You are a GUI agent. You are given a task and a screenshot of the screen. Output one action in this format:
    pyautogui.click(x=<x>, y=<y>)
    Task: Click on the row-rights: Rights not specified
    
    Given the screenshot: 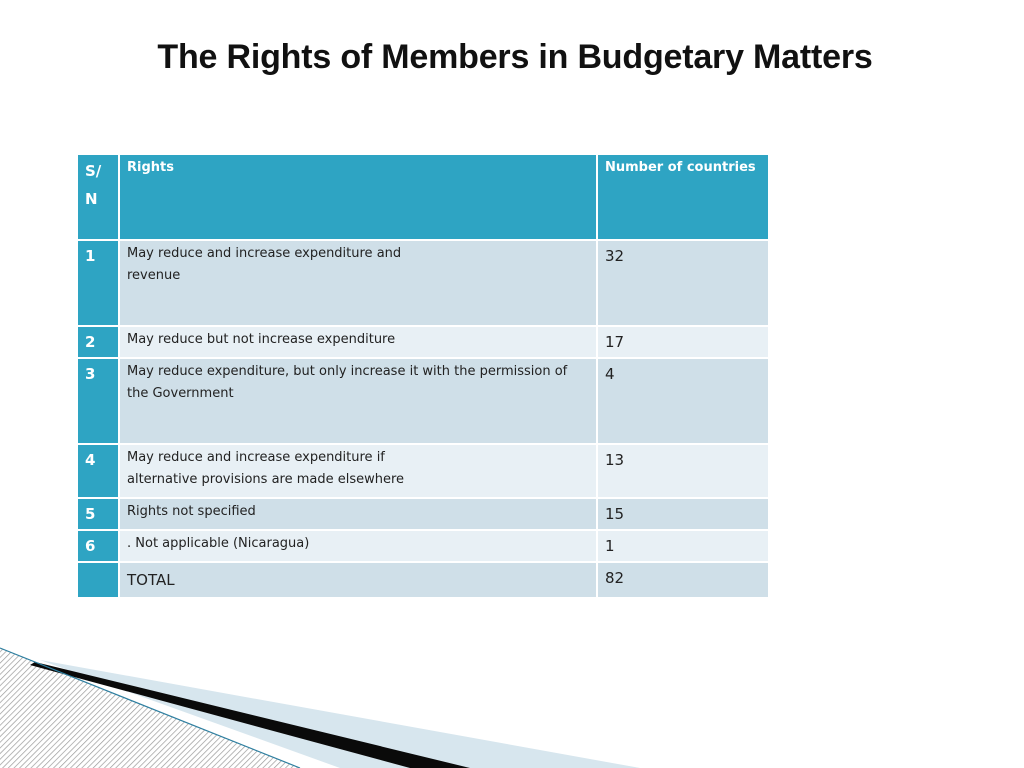 What is the action you would take?
    pyautogui.click(x=191, y=511)
    